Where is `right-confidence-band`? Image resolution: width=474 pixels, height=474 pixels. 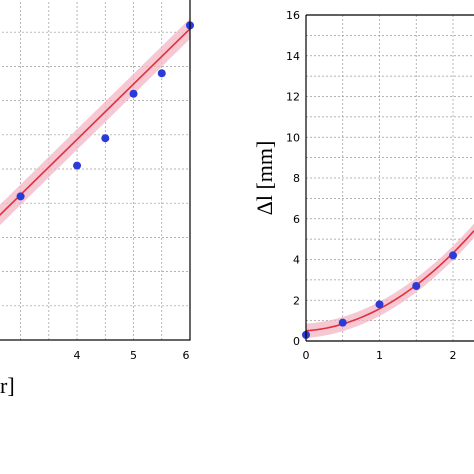
right-confidence-band is located at coordinates (390, 280).